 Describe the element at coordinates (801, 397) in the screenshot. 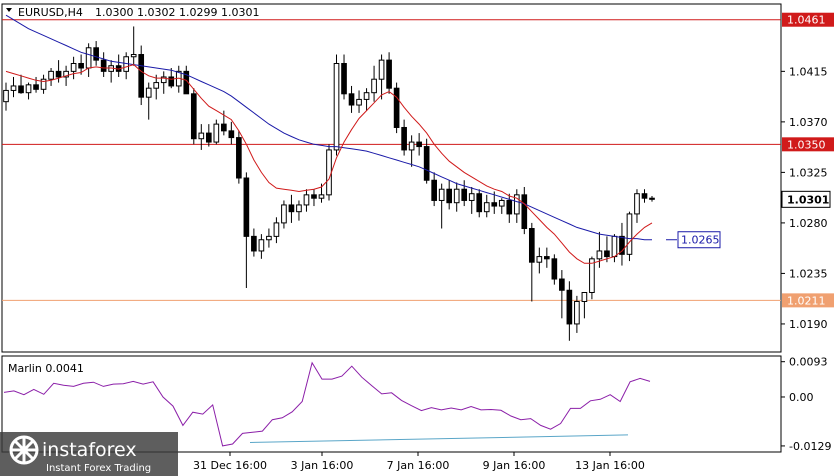

I see `marlin-tick-label: 0.00` at that location.